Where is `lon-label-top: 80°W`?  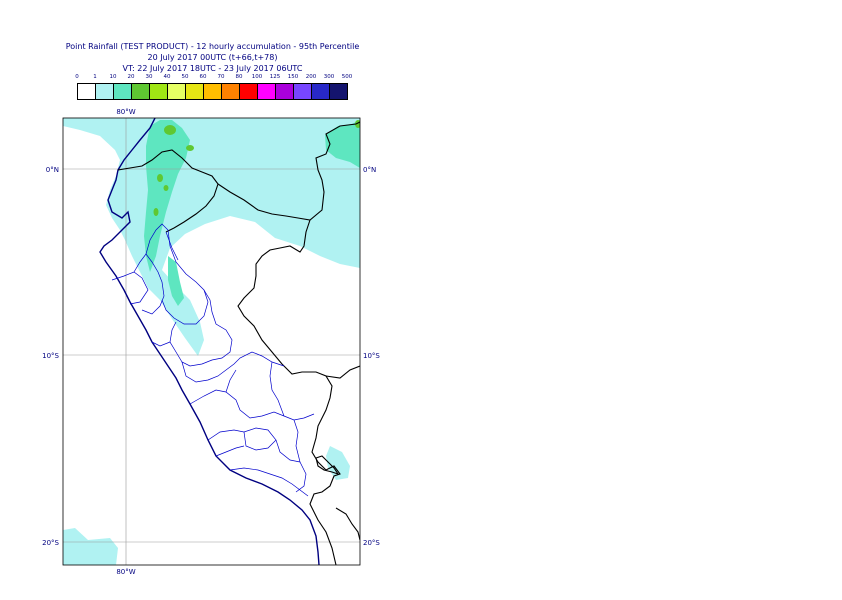
lon-label-top: 80°W is located at coordinates (125, 112).